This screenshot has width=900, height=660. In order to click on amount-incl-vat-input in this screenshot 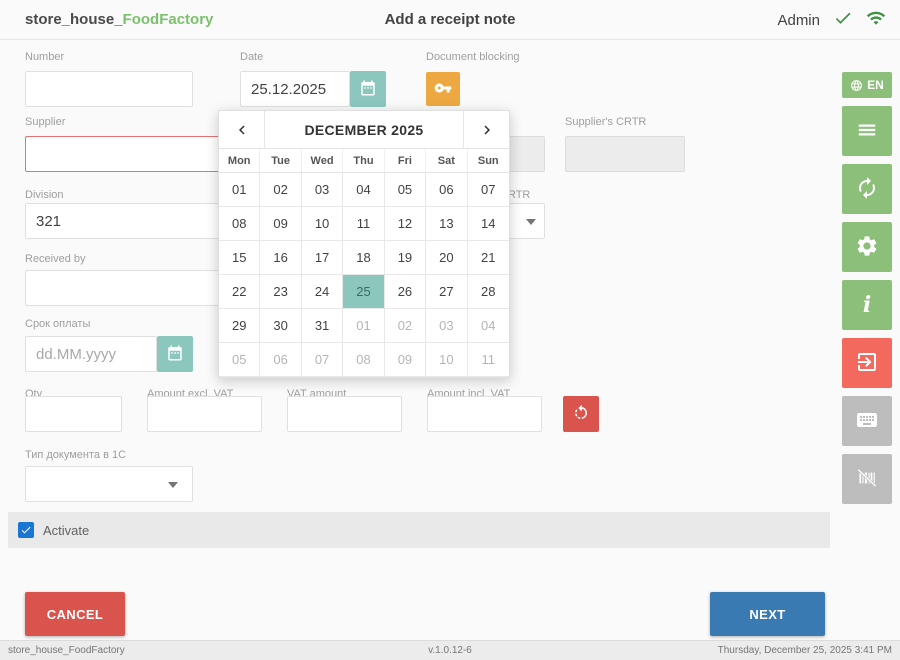, I will do `click(484, 414)`.